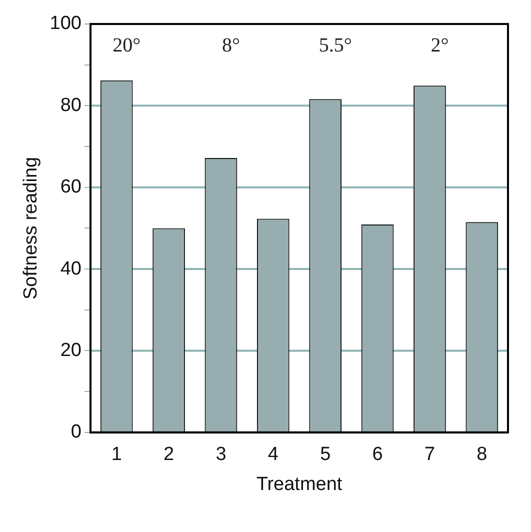 This screenshot has height=532, width=531. I want to click on y-axis-title: Softness reading, so click(31, 228).